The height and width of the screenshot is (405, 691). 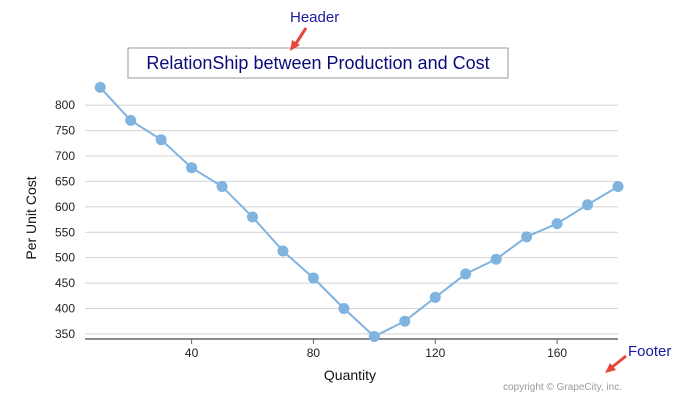 What do you see at coordinates (435, 353) in the screenshot?
I see `x-tick-label: 120` at bounding box center [435, 353].